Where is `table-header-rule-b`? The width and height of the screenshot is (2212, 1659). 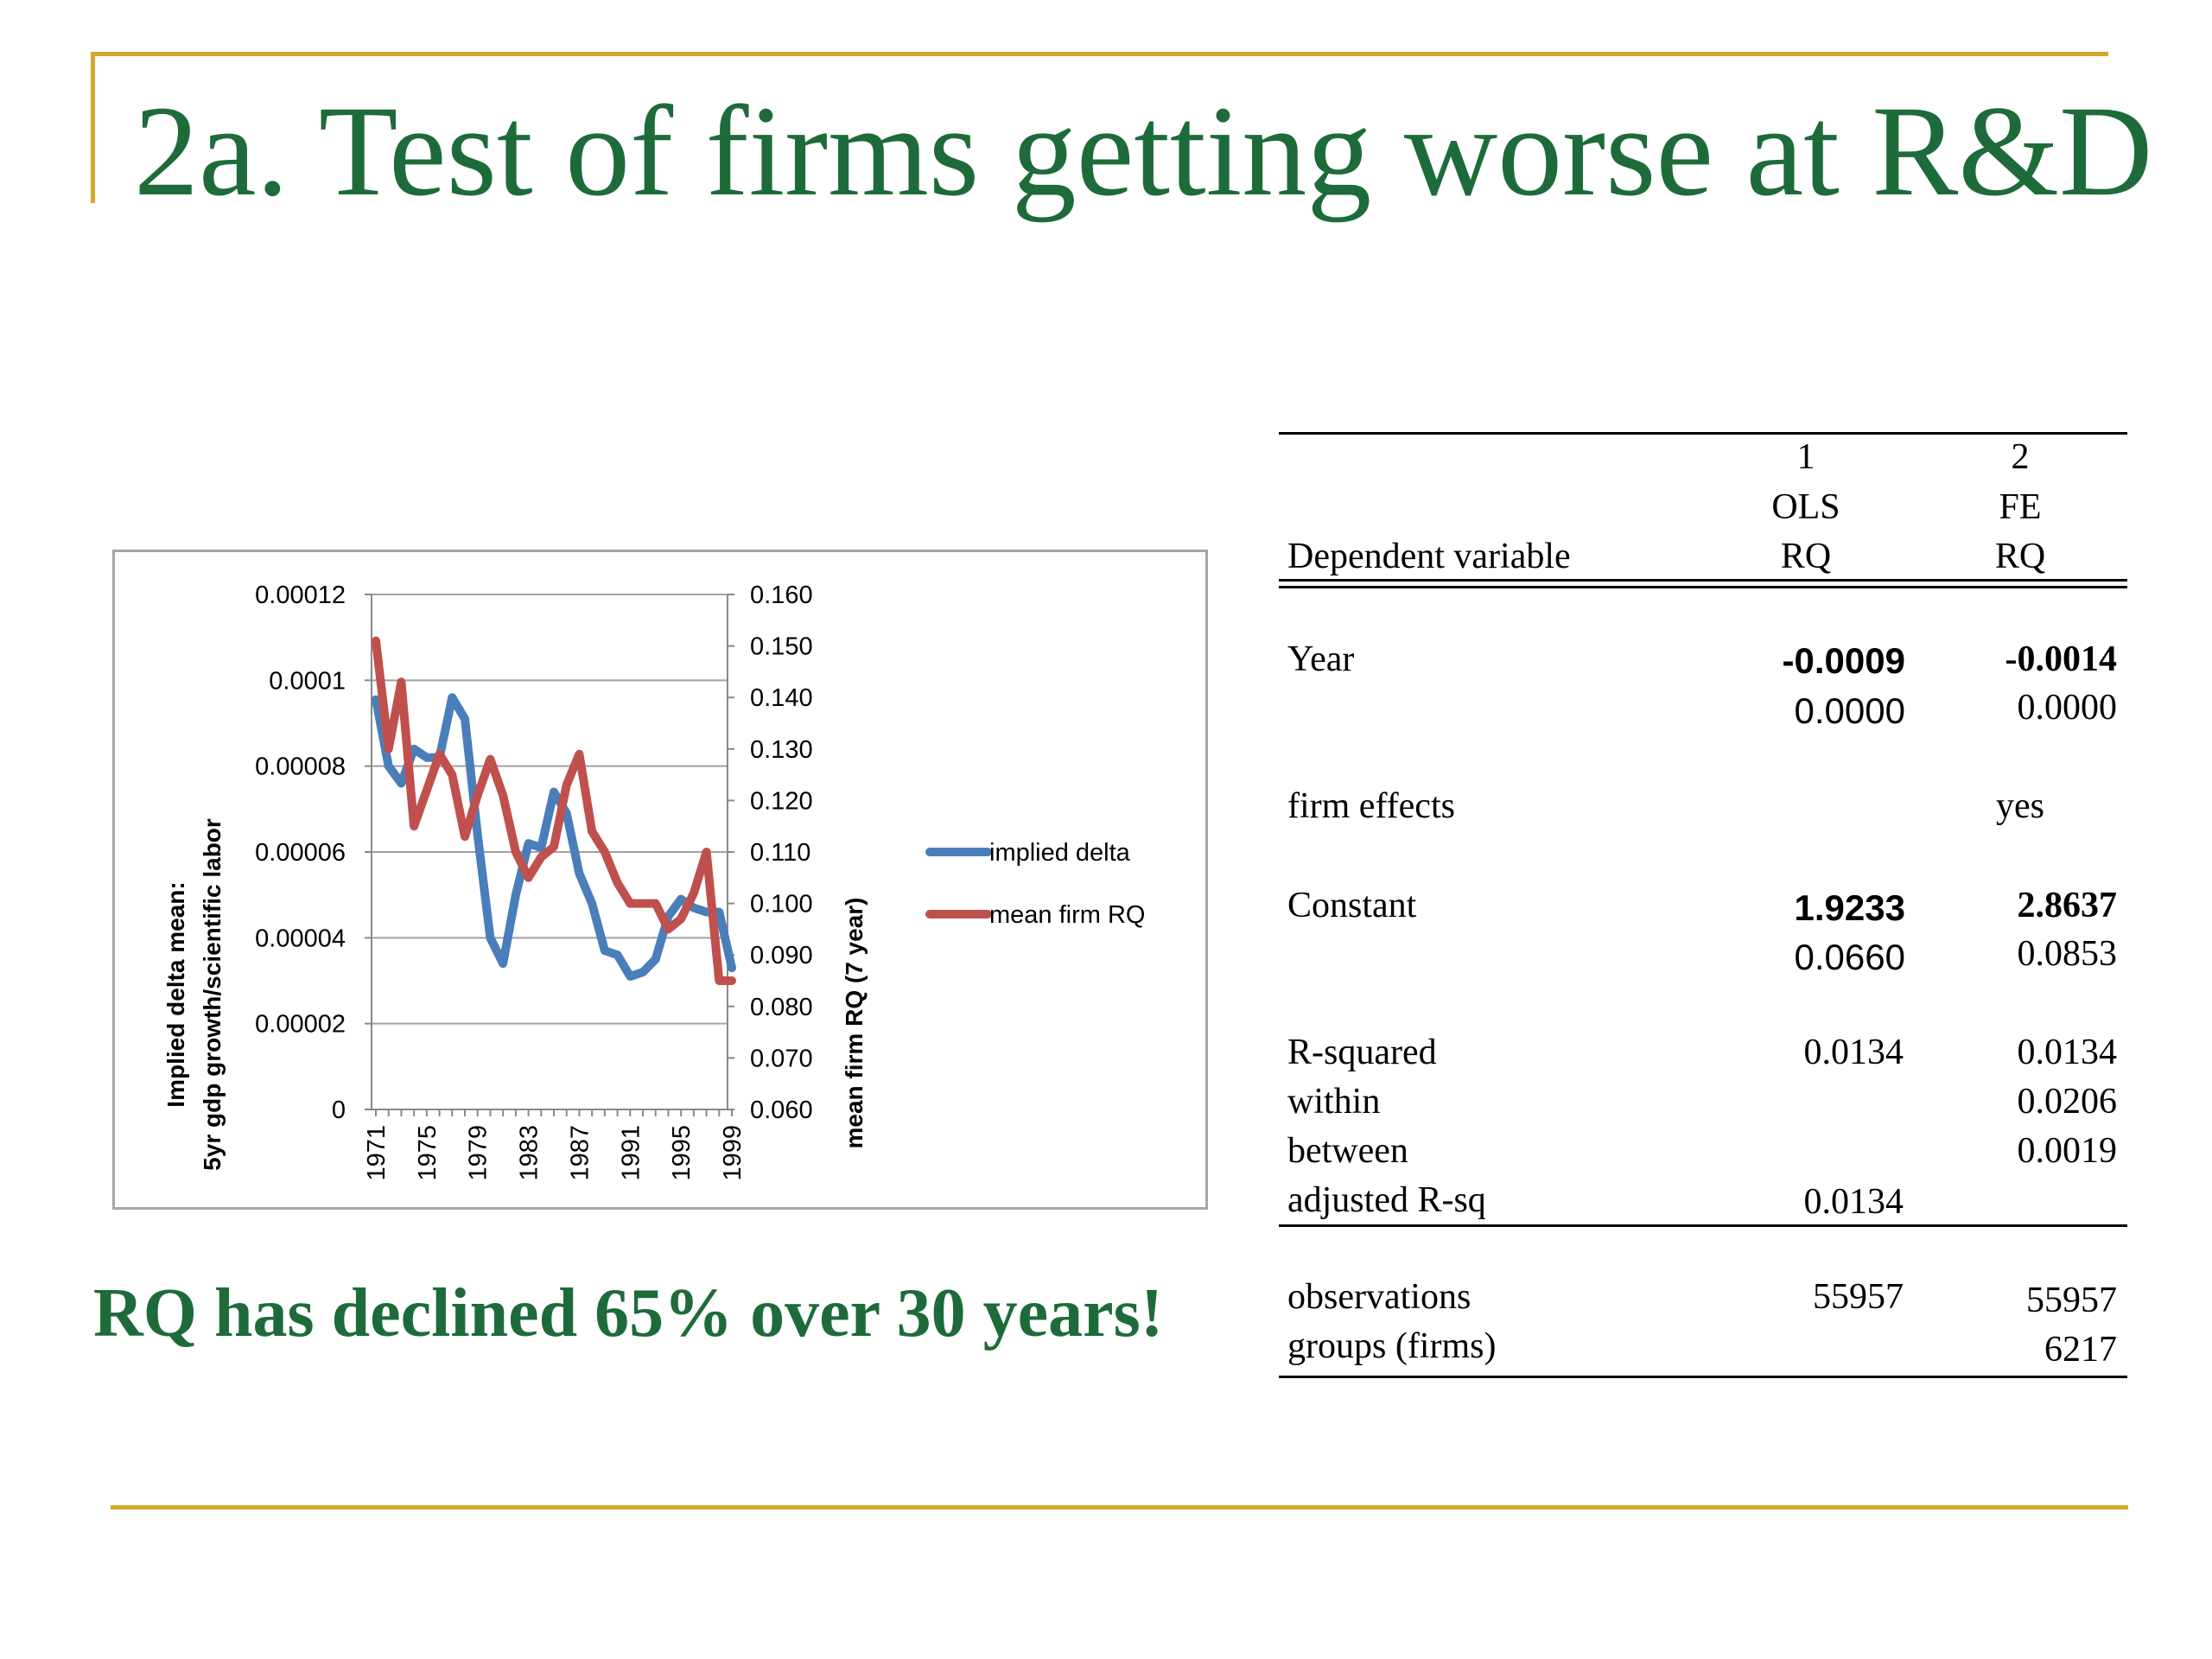 table-header-rule-b is located at coordinates (1703, 587).